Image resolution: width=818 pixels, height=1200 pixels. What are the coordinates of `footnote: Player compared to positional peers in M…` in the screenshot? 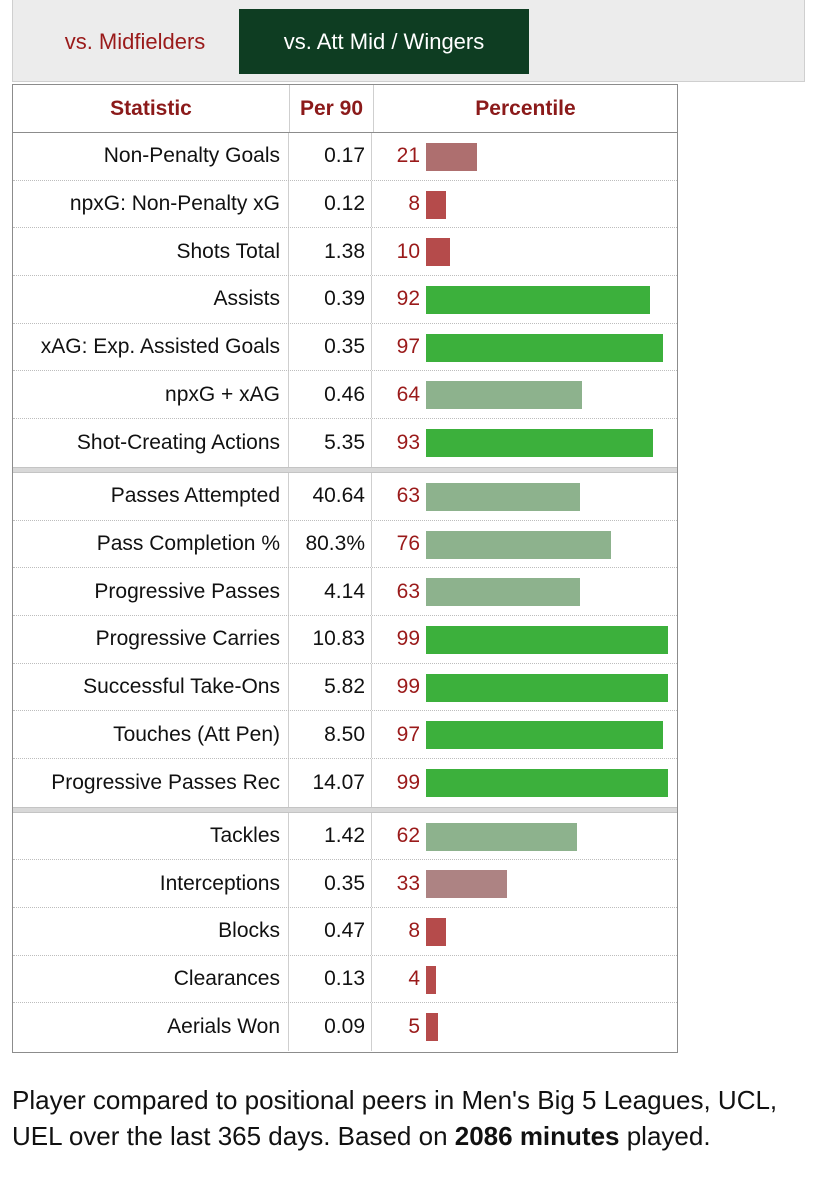 It's located at (412, 1118).